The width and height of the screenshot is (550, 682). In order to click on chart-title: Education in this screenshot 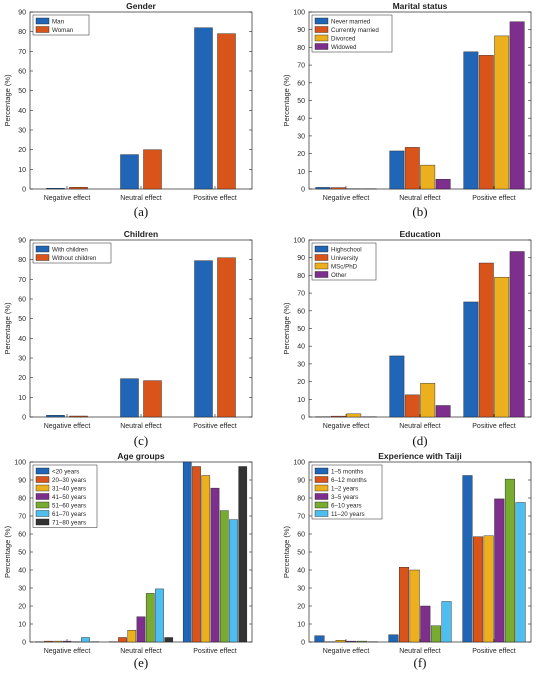, I will do `click(419, 234)`.